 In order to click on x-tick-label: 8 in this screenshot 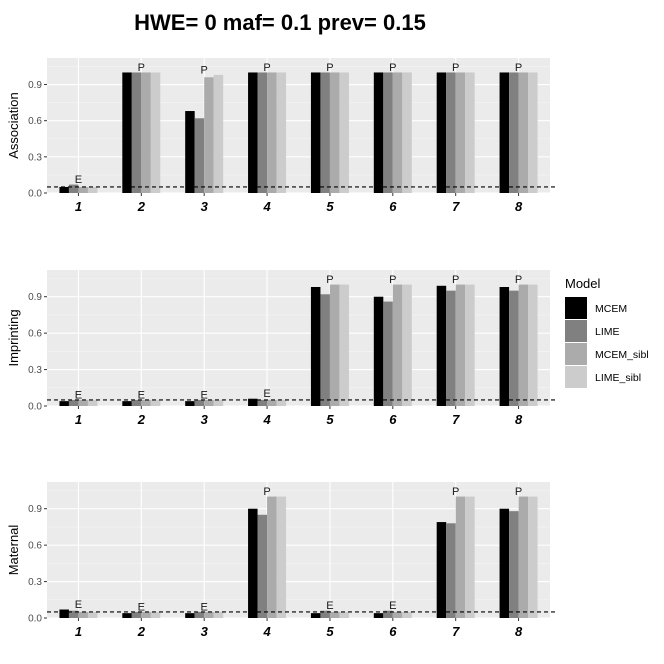, I will do `click(519, 206)`.